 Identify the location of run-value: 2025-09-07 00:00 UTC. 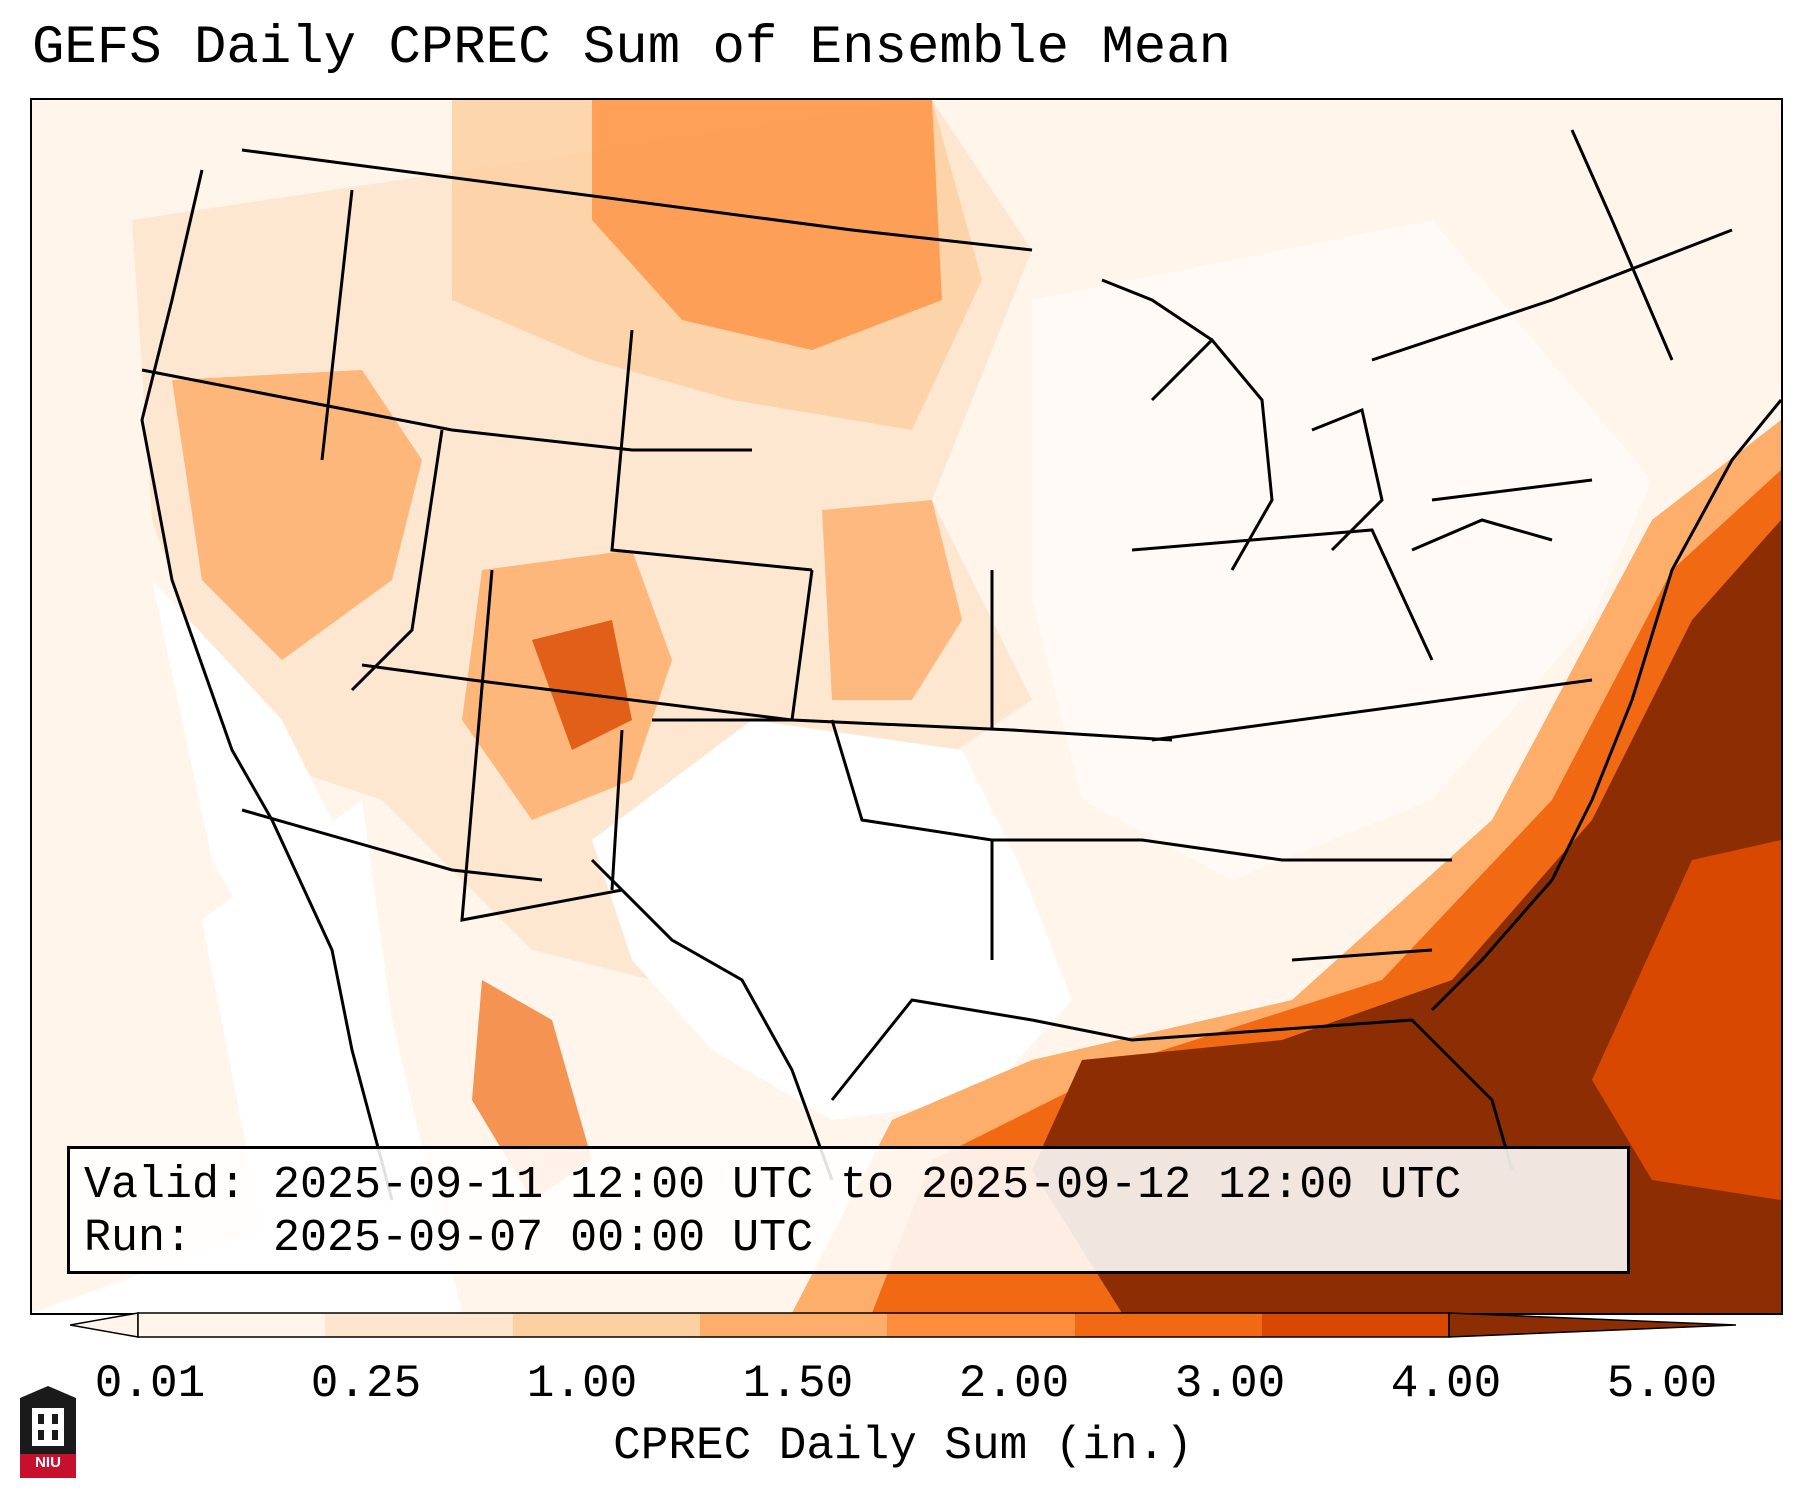
(543, 1238).